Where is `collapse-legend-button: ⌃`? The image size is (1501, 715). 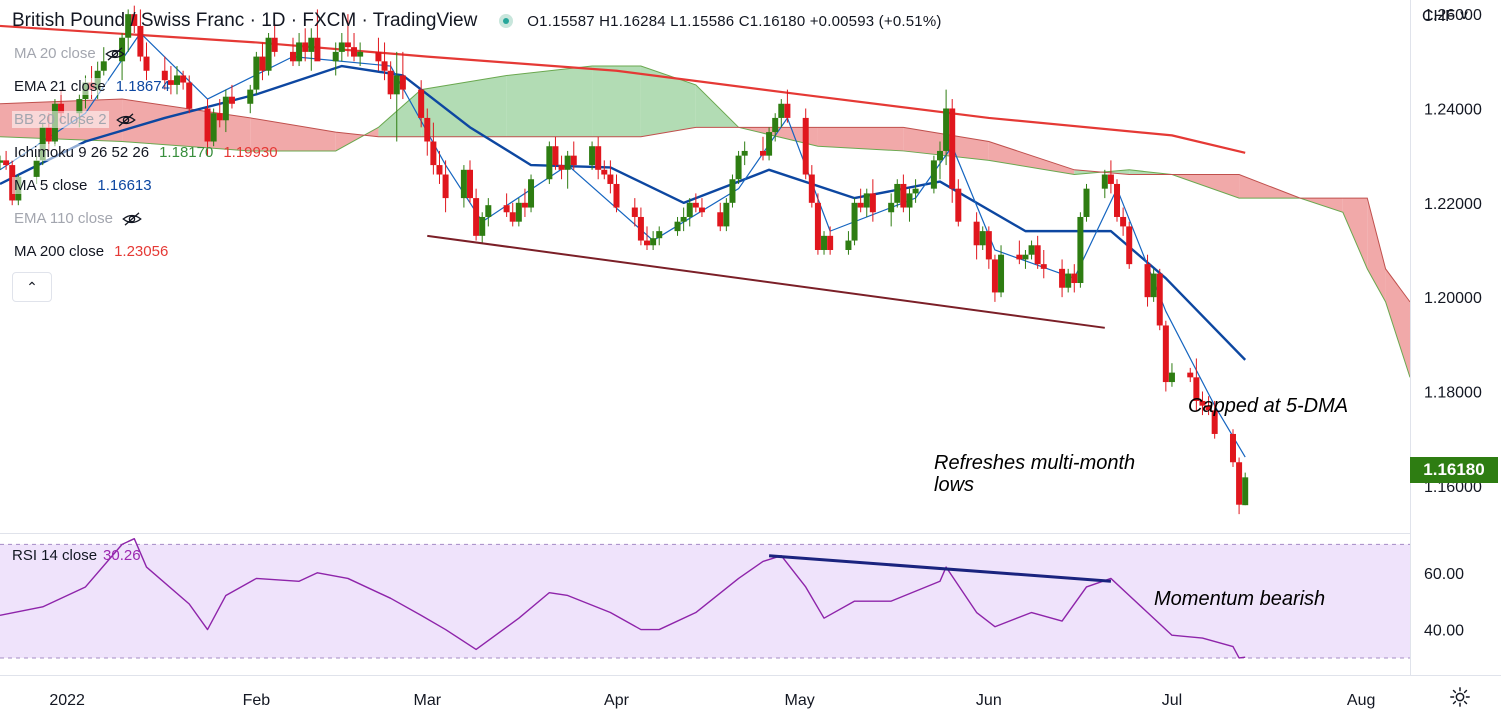 collapse-legend-button: ⌃ is located at coordinates (32, 287).